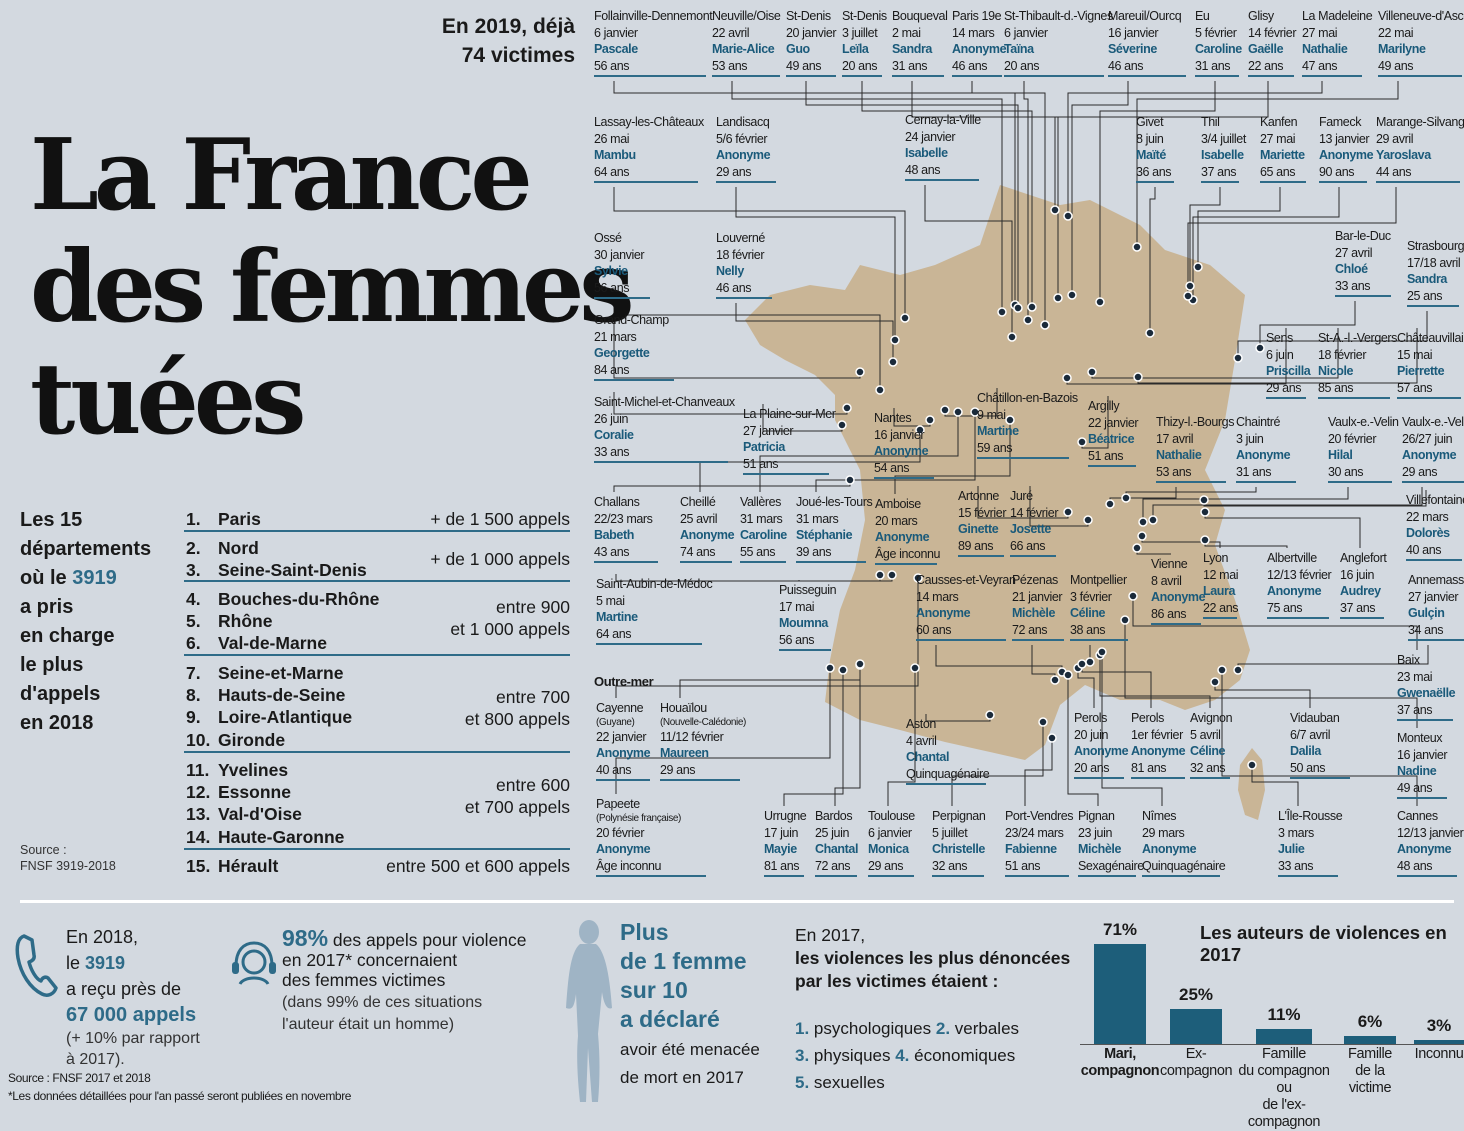  Describe the element at coordinates (623, 740) in the screenshot. I see `victim-card: Cayenne (Guyane) 22 janvier Anonyme 40 ans` at that location.